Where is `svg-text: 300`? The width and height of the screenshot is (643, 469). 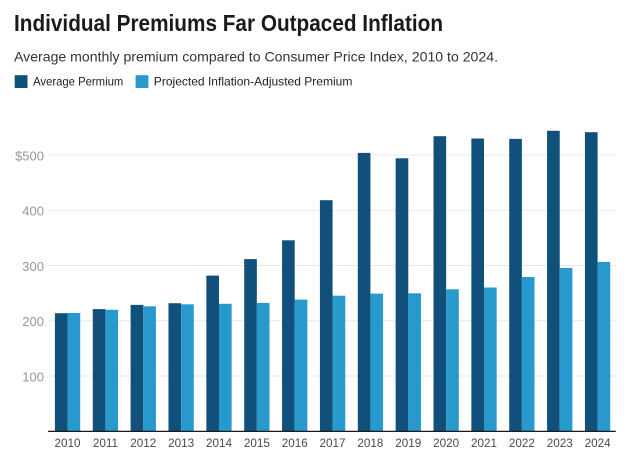
svg-text: 300 is located at coordinates (33, 266).